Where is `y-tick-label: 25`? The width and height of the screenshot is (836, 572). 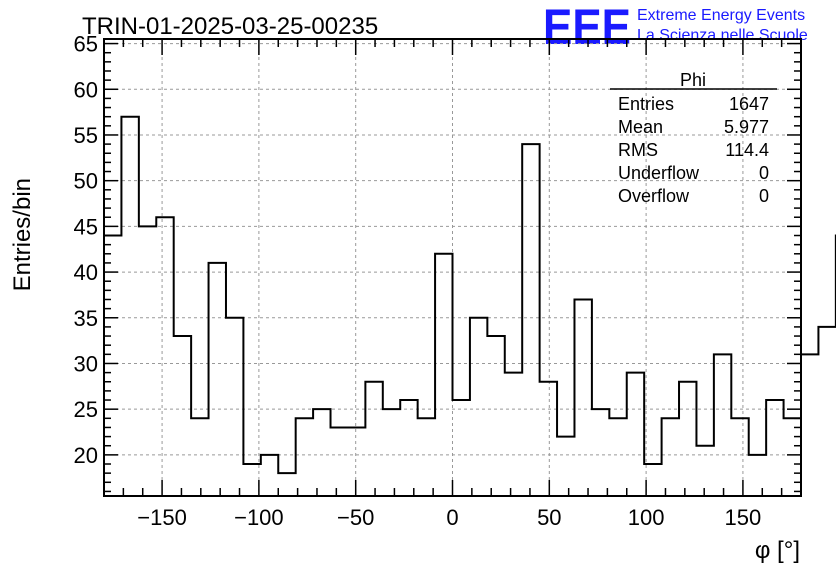
y-tick-label: 25 is located at coordinates (86, 409).